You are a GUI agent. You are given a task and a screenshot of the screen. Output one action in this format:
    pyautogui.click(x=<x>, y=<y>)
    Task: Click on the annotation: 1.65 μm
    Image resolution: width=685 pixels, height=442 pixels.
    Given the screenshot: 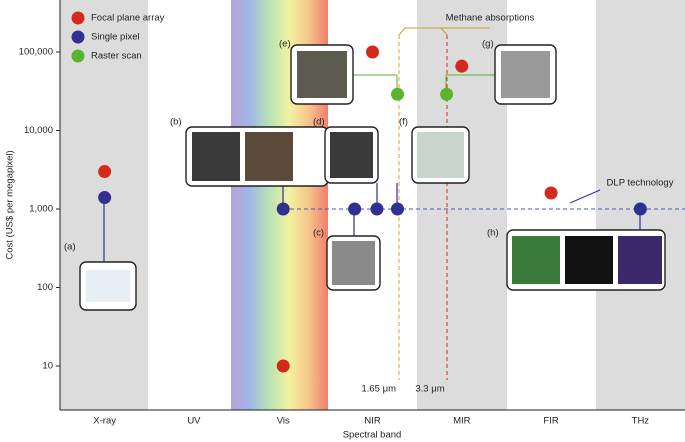 What is the action you would take?
    pyautogui.click(x=378, y=389)
    